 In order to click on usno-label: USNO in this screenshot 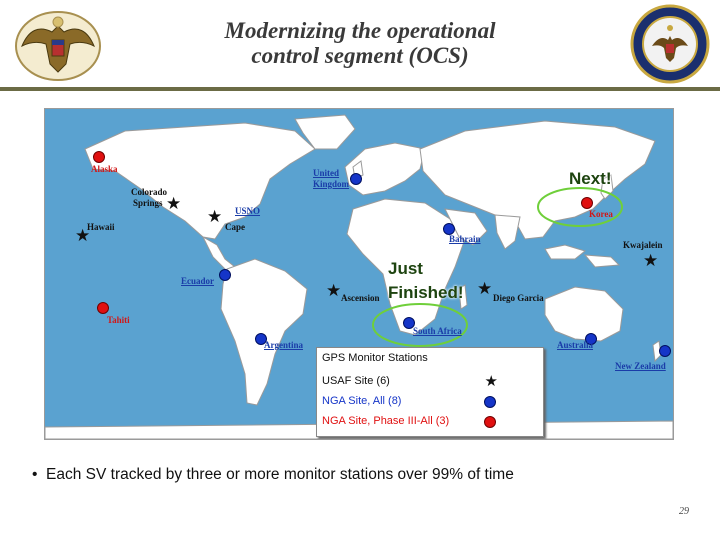, I will do `click(248, 211)`.